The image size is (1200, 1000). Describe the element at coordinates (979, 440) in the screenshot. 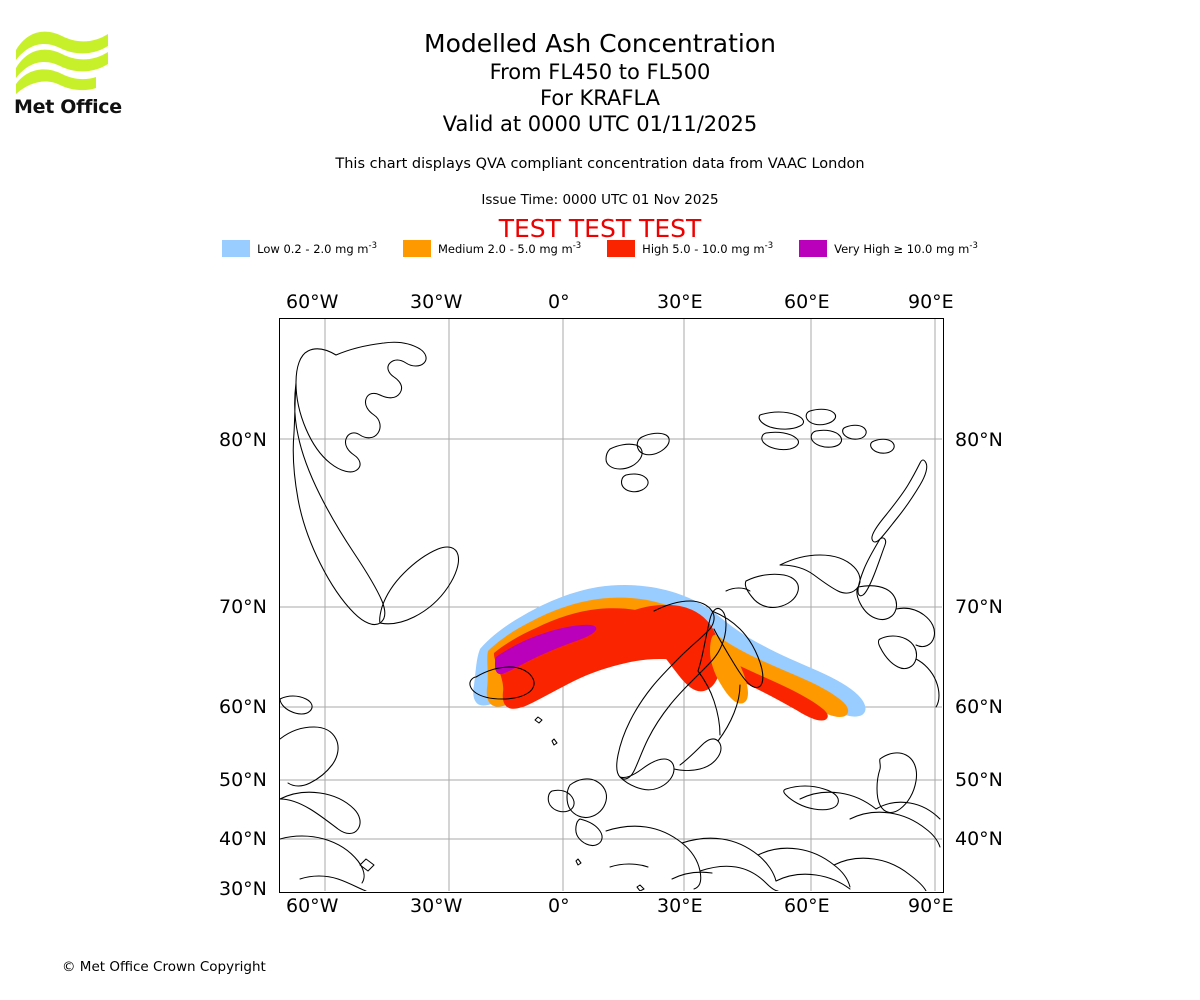

I see `lat-label-right-80N: 80°N` at that location.